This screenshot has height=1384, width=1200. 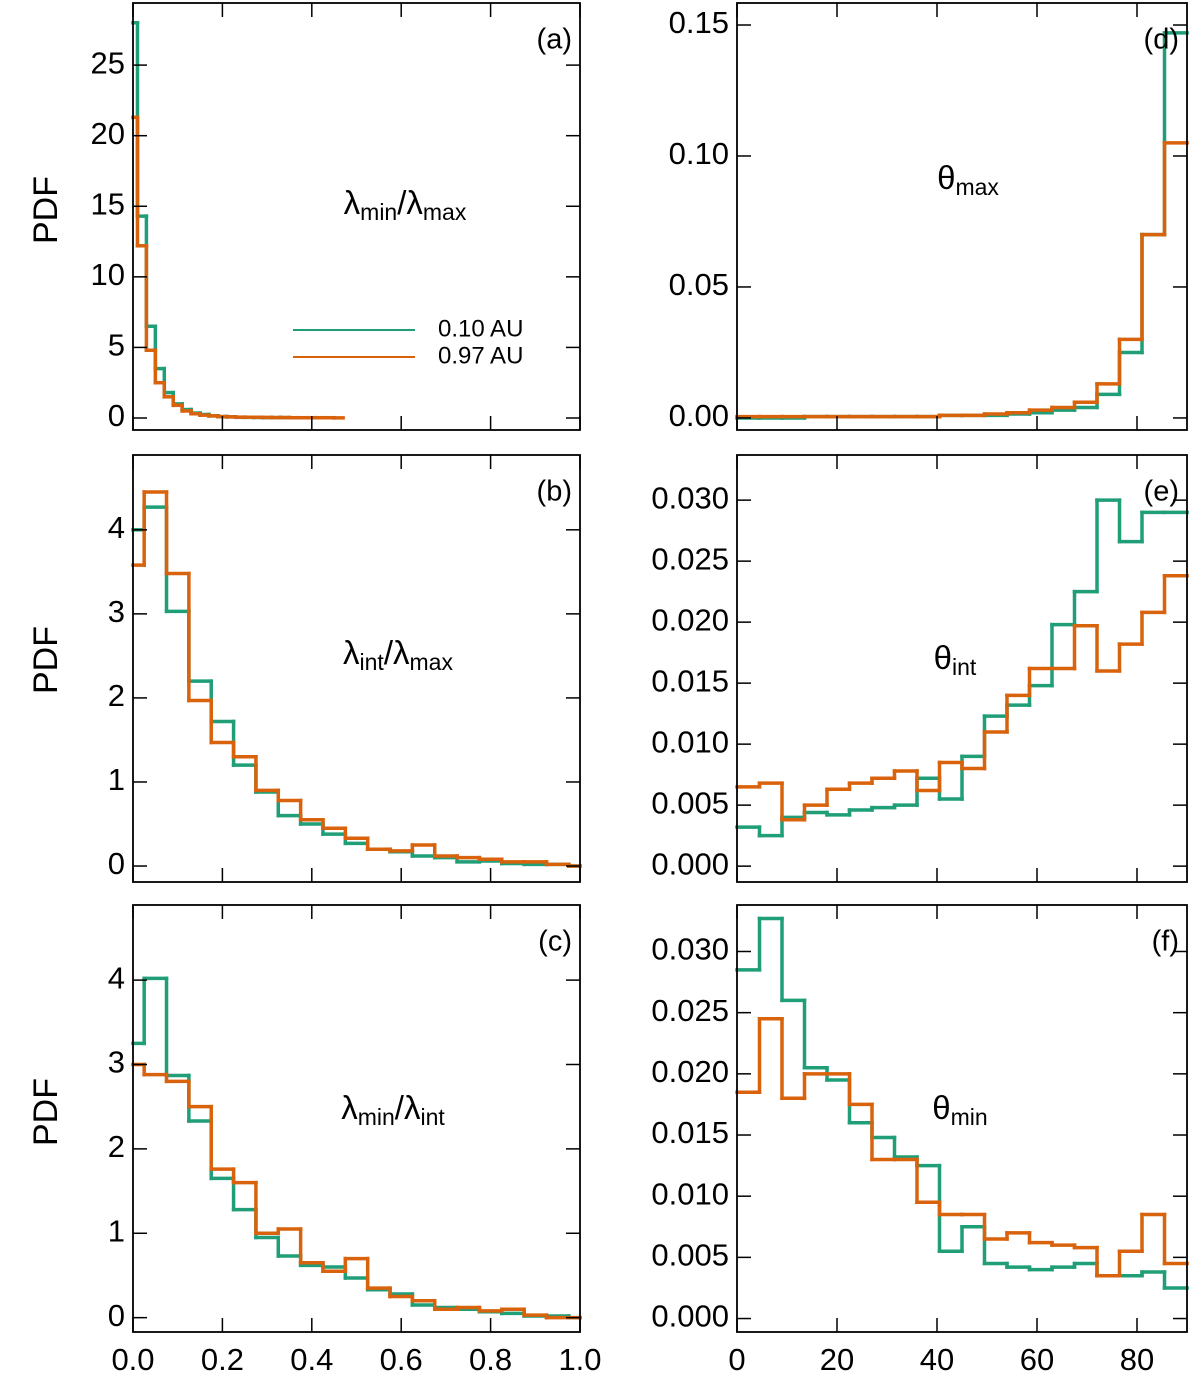 I want to click on x-tick-label: 60, so click(x=1037, y=1359).